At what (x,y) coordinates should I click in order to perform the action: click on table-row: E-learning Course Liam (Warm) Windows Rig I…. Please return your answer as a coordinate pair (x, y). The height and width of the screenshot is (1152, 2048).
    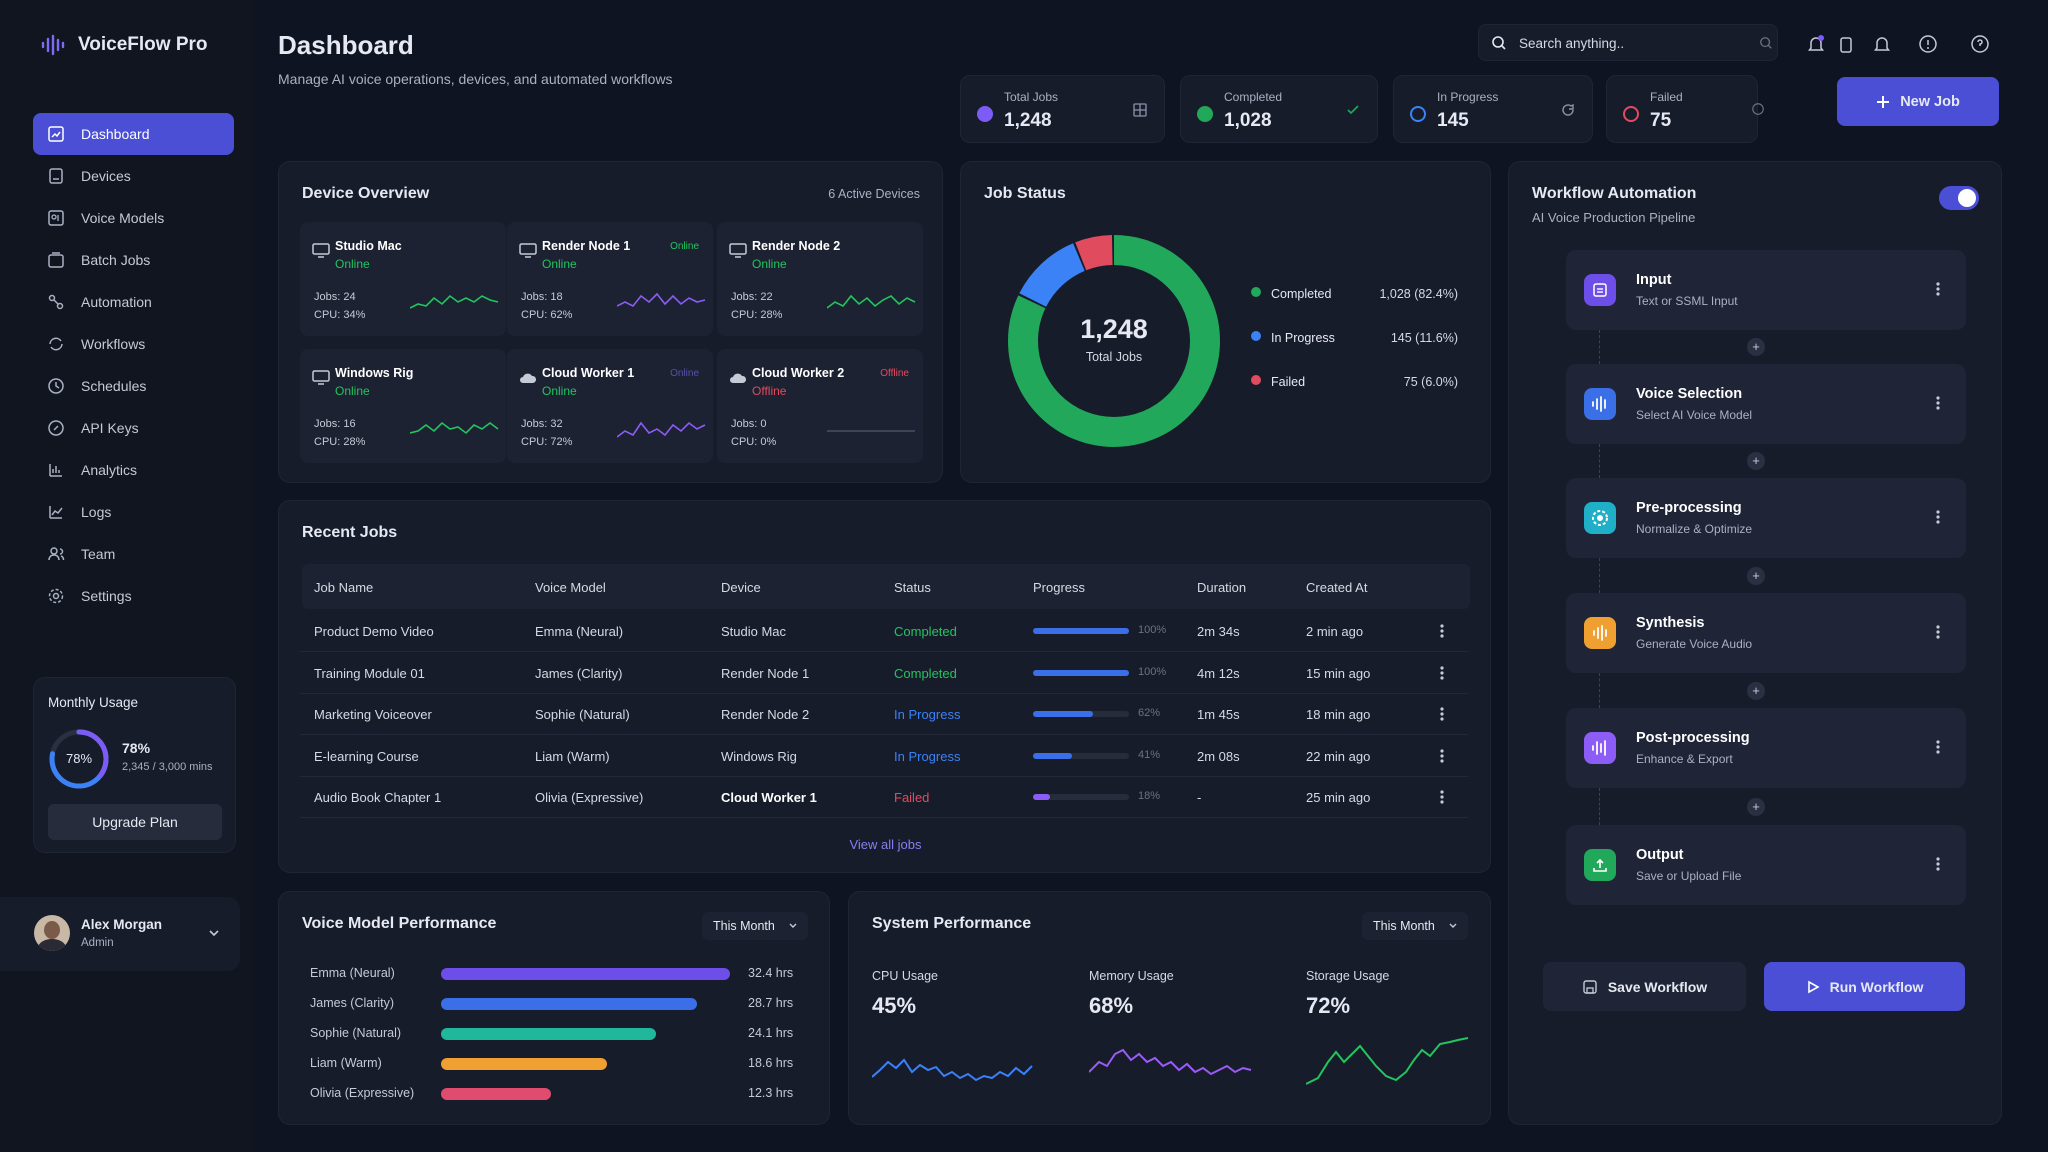
    Looking at the image, I should click on (884, 756).